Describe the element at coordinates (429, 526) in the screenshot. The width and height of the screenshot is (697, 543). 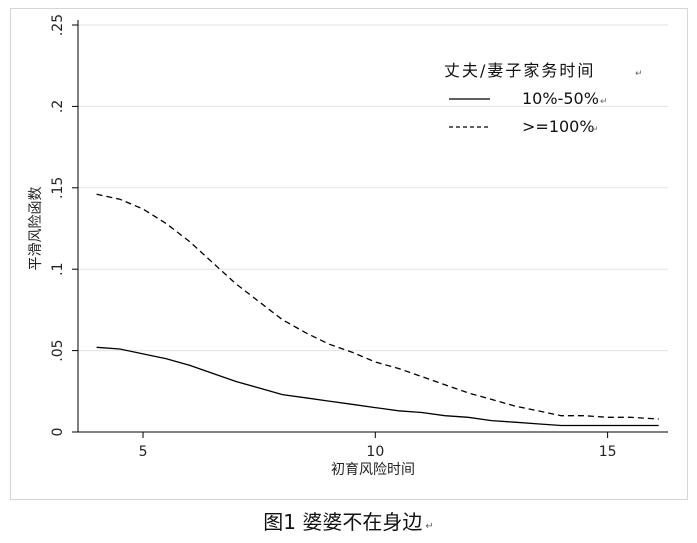
I see `caption-paragraph-mark: ↵` at that location.